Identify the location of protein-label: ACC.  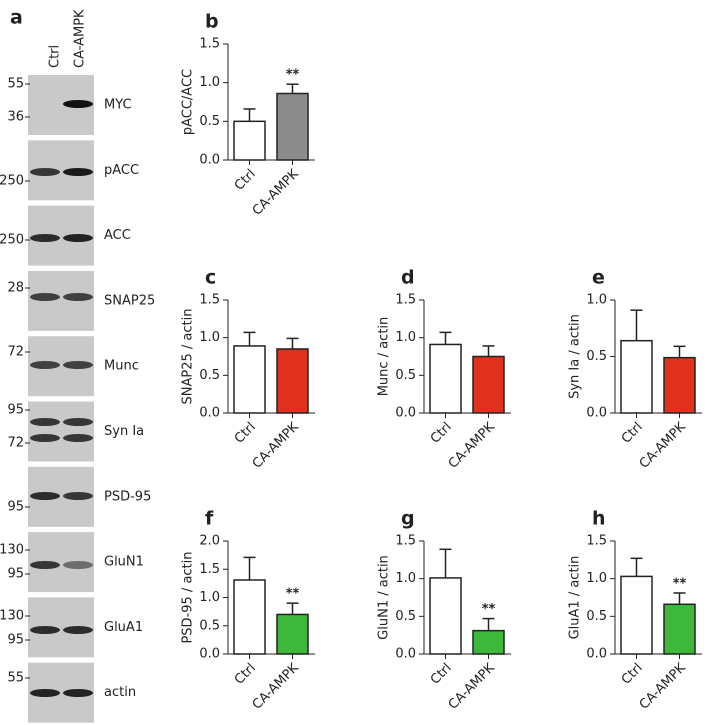
(117, 235).